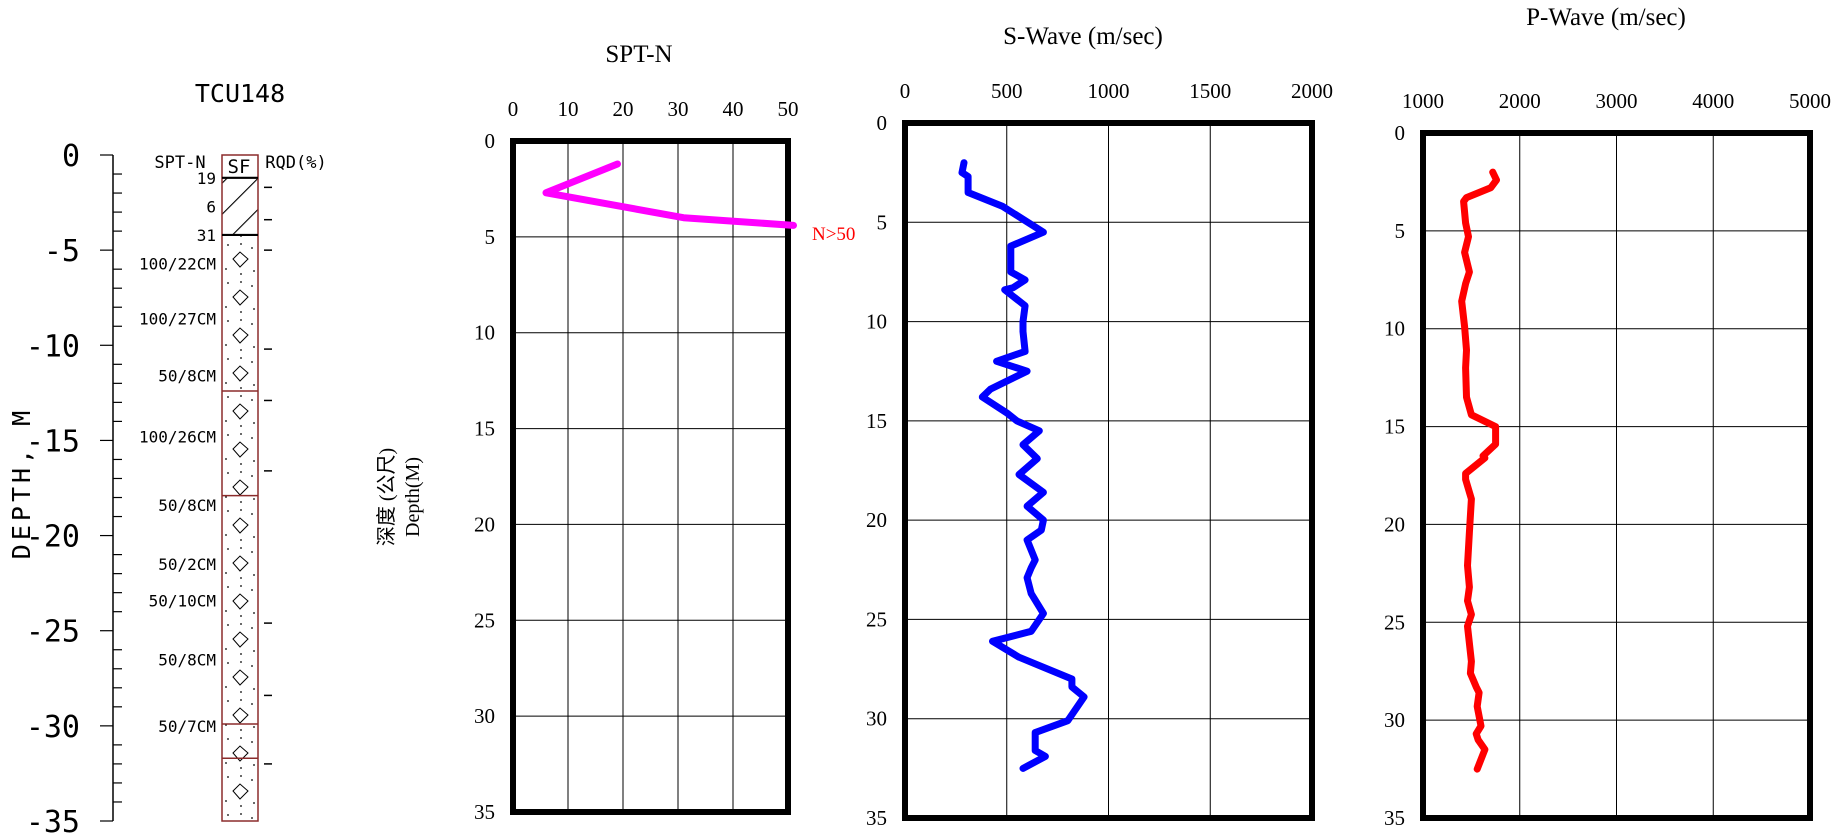  I want to click on depth-axis-label: DEPTH, M, so click(21, 483).